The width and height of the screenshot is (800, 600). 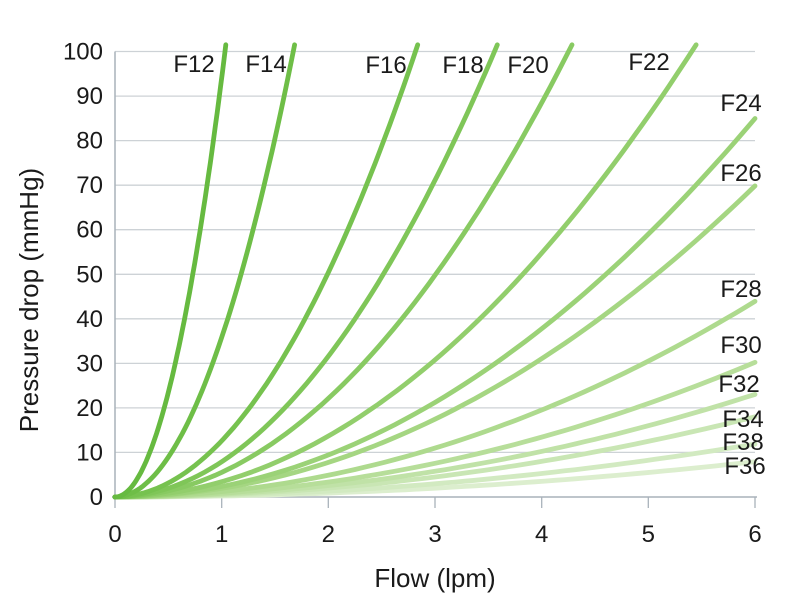 What do you see at coordinates (434, 578) in the screenshot?
I see `x-axis-title: Flow (lpm)` at bounding box center [434, 578].